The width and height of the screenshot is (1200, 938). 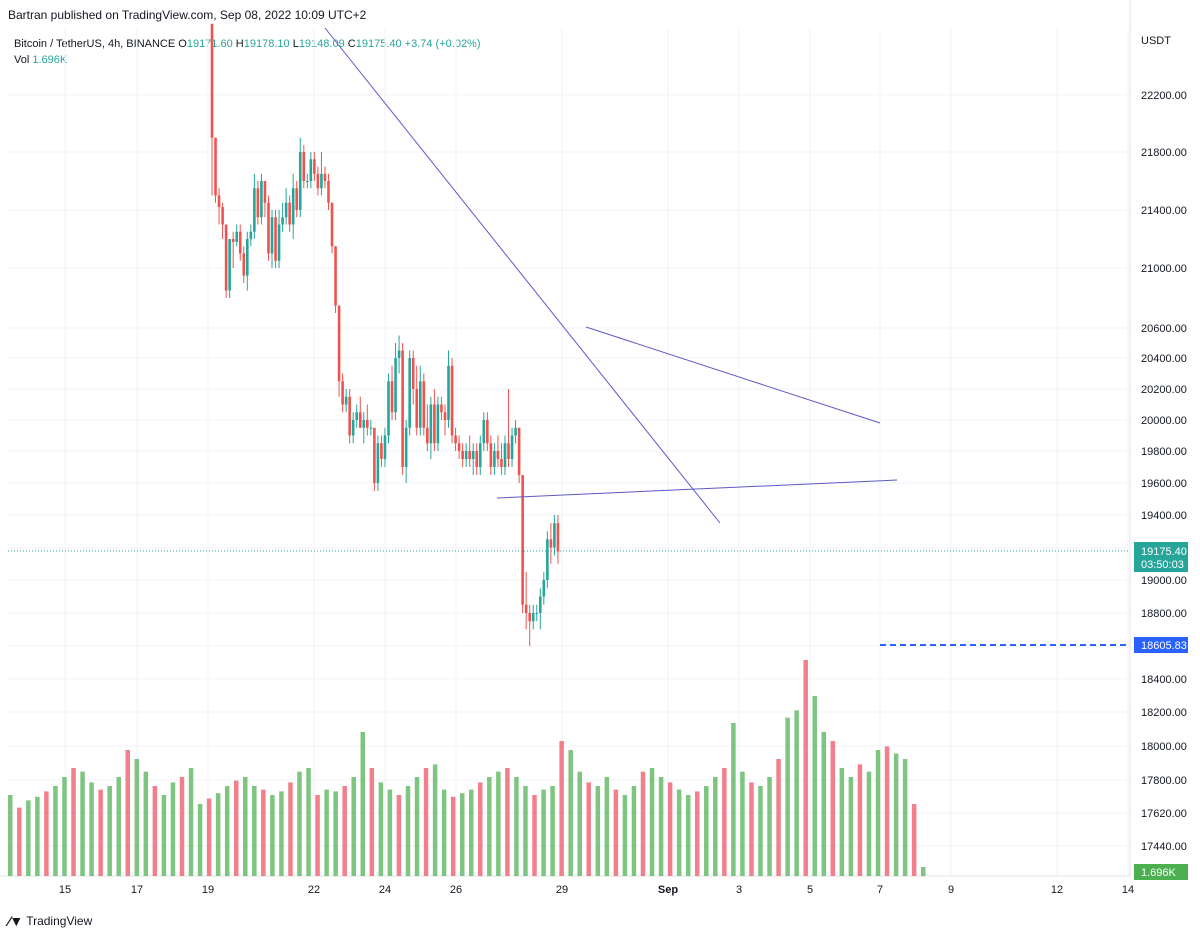 What do you see at coordinates (697, 489) in the screenshot?
I see `trendline-lower` at bounding box center [697, 489].